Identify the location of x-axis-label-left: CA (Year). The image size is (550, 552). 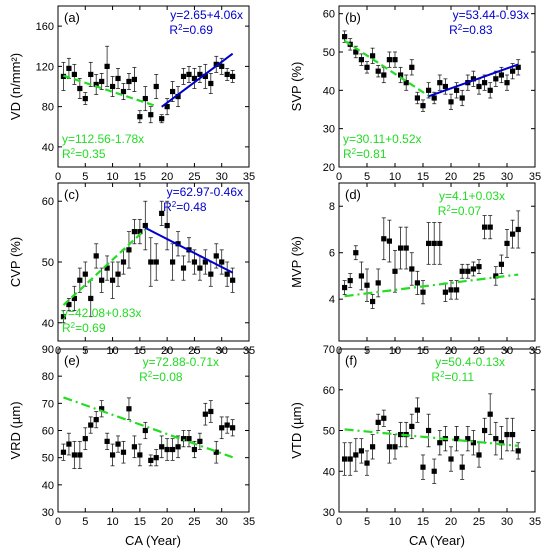
(153, 540).